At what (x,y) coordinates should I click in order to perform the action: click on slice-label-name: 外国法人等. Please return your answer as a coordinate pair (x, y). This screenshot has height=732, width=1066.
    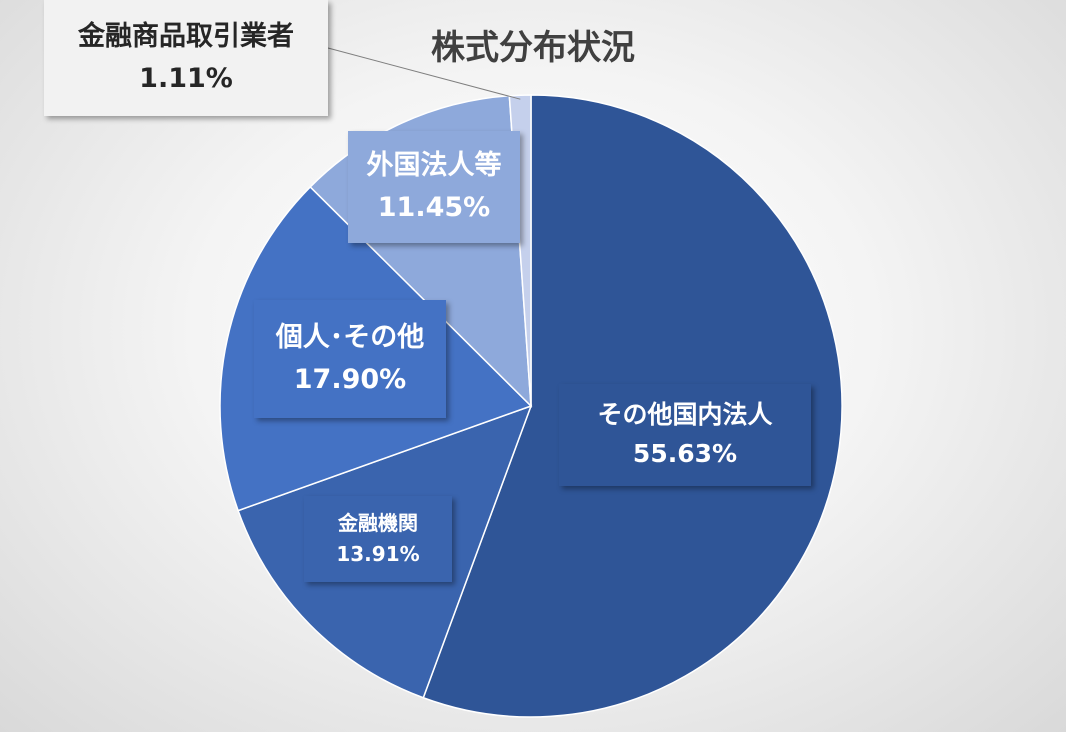
    Looking at the image, I should click on (434, 166).